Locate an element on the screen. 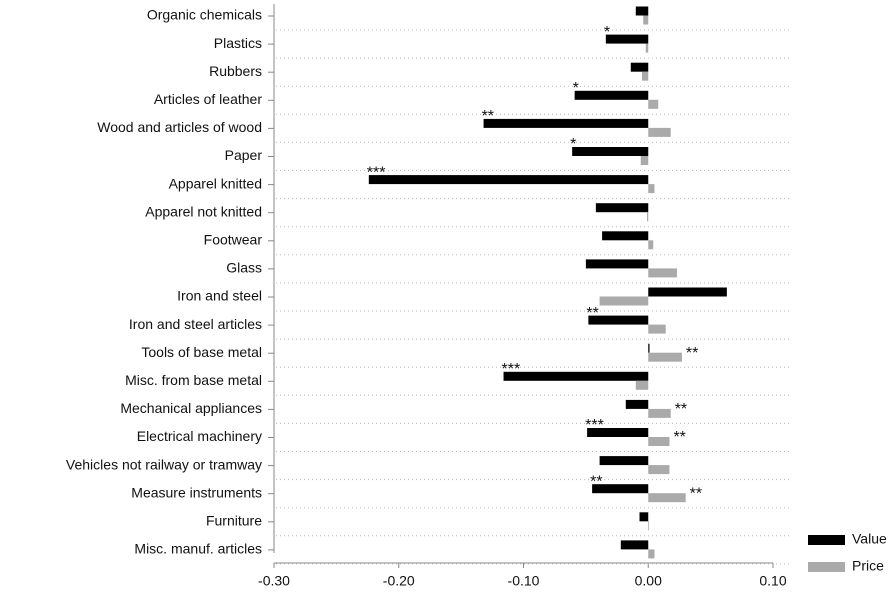 This screenshot has width=896, height=602. y-tick-label: Organic chemicals is located at coordinates (204, 15).